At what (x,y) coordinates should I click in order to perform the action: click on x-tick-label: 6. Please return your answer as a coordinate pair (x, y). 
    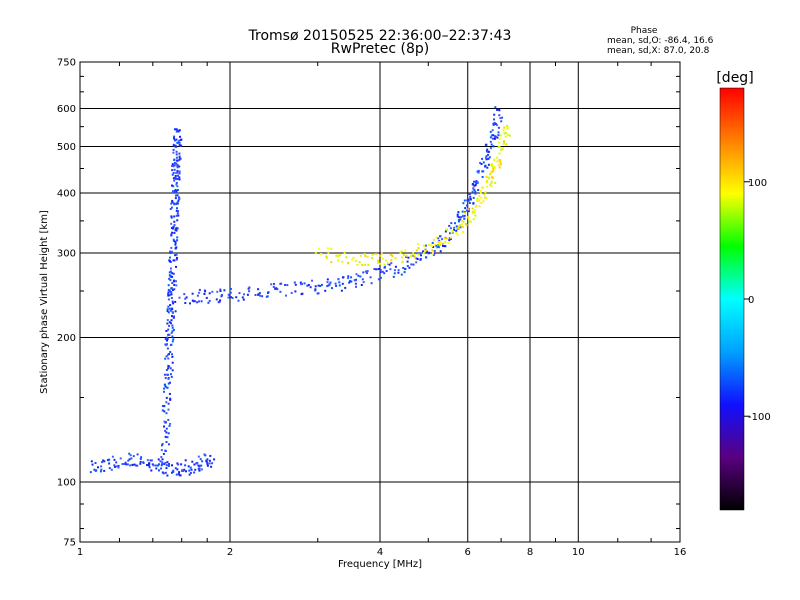
    Looking at the image, I should click on (468, 552).